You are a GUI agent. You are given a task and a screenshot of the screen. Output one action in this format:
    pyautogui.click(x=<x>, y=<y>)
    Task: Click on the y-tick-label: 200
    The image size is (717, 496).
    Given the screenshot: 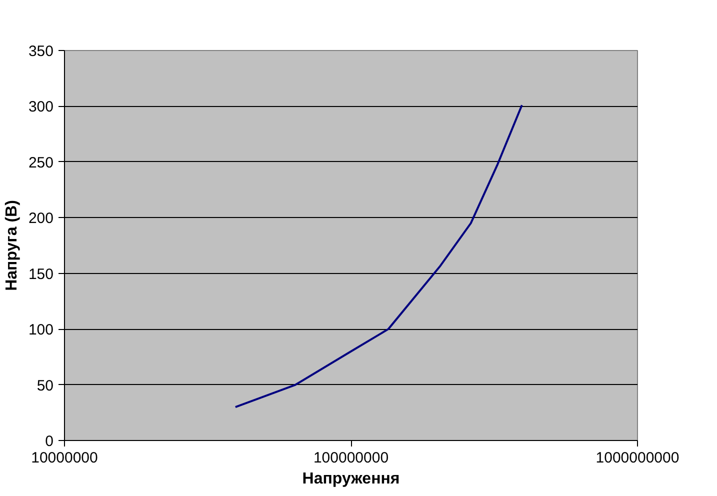 What is the action you would take?
    pyautogui.click(x=41, y=219)
    